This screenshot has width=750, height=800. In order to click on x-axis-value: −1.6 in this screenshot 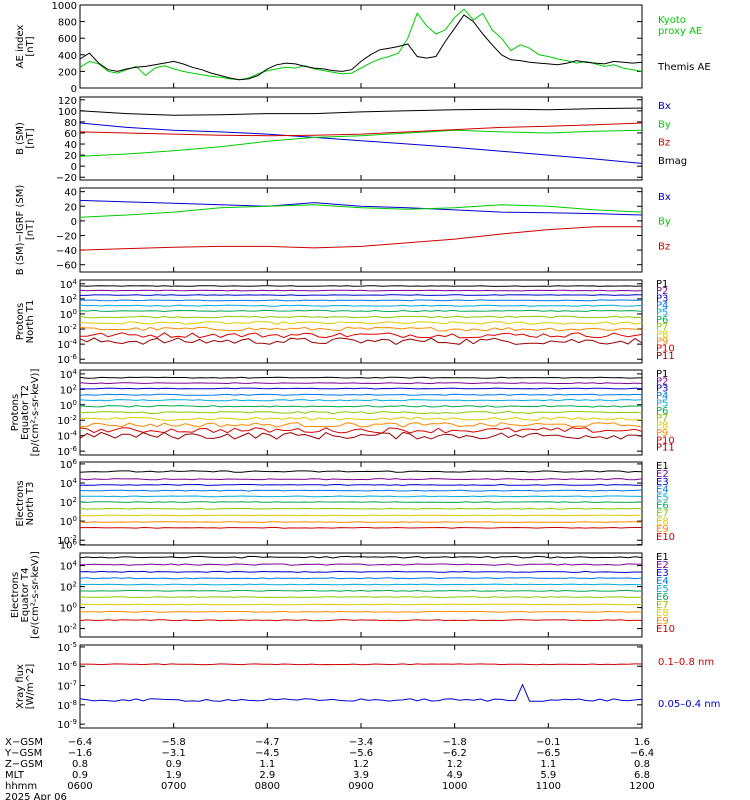, I will do `click(80, 753)`.